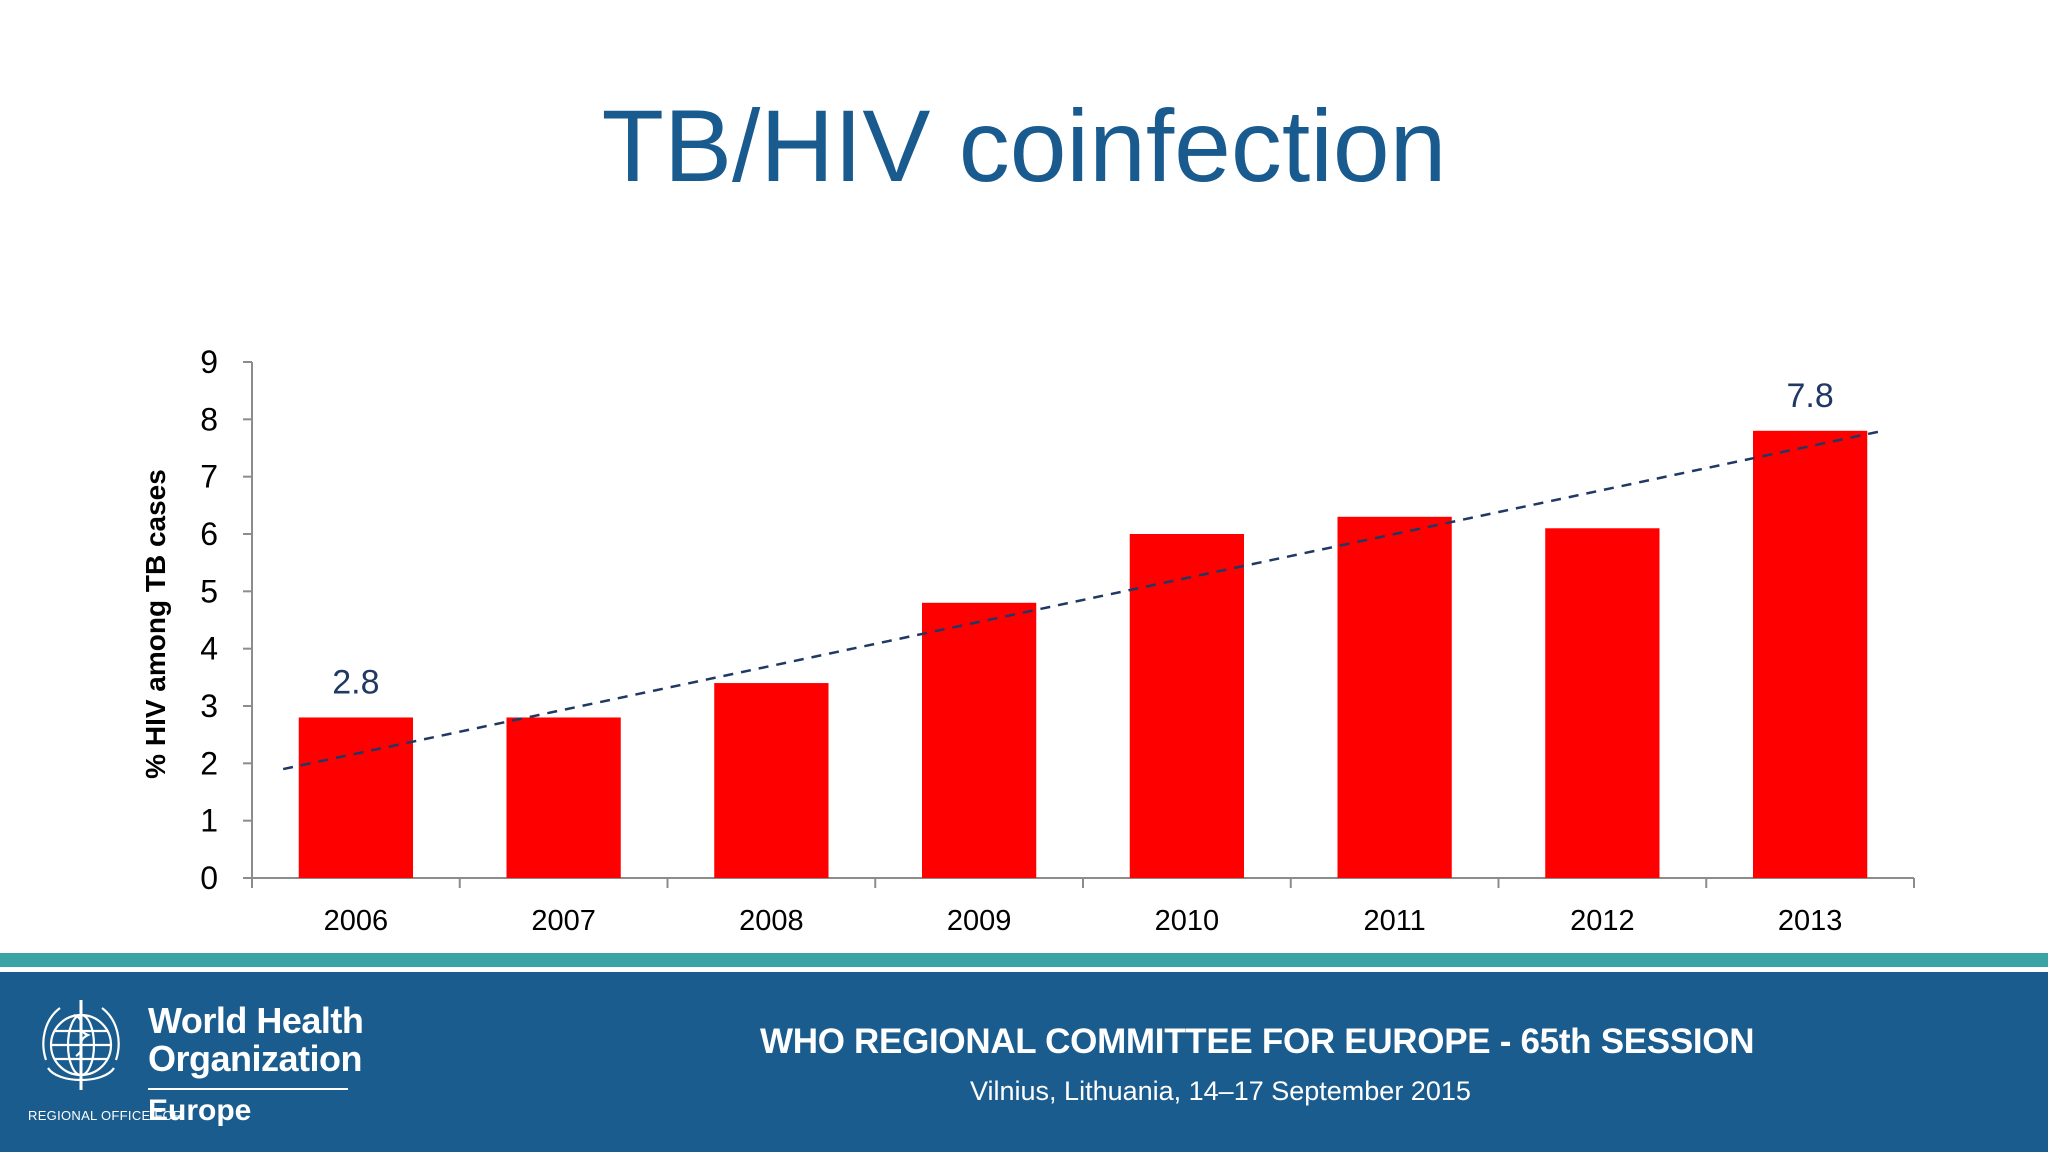 This screenshot has width=2048, height=1152. I want to click on x-tick-label: 2012, so click(1602, 921).